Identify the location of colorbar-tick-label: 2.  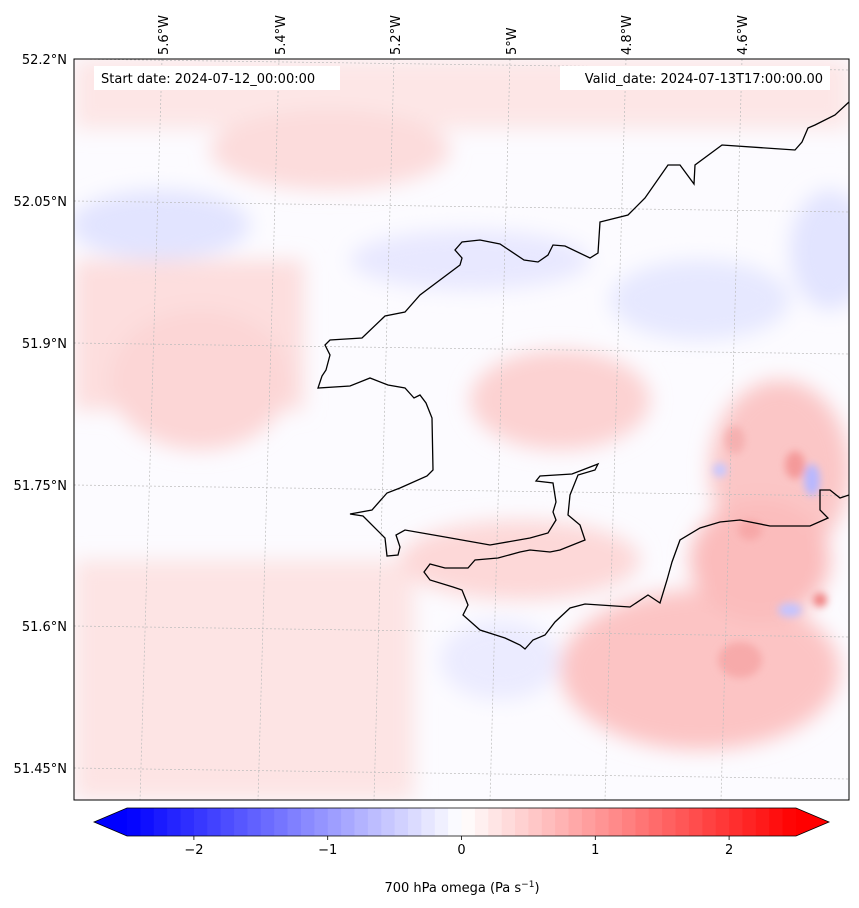
(729, 850).